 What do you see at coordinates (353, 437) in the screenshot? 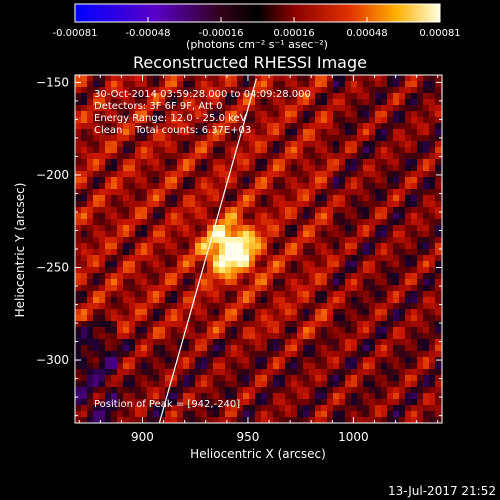
I see `x-tick-label: 1000` at bounding box center [353, 437].